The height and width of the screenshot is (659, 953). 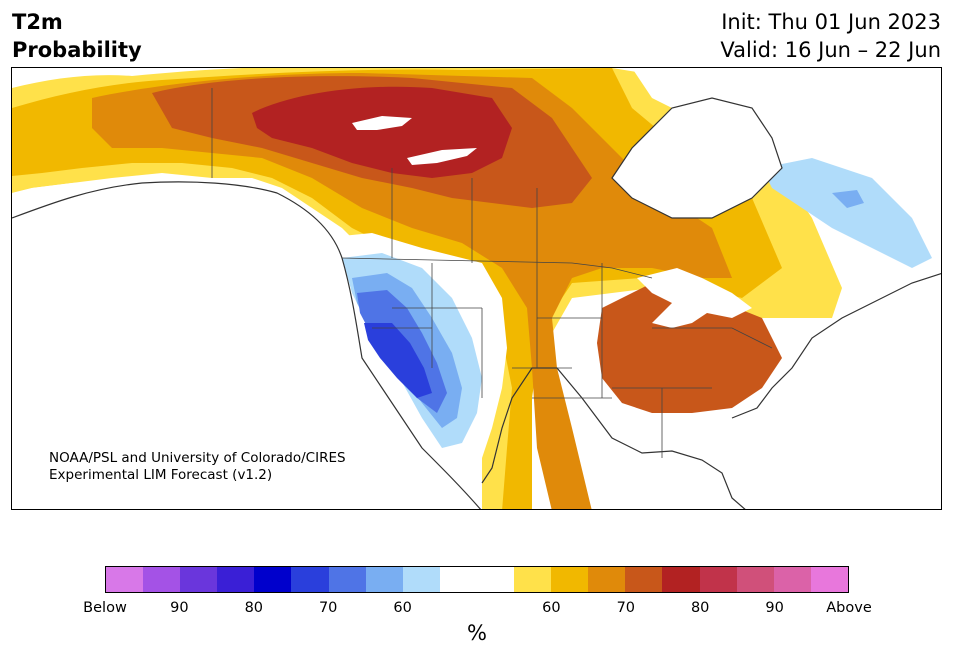 What do you see at coordinates (105, 608) in the screenshot?
I see `colorbar-tick-label: Below` at bounding box center [105, 608].